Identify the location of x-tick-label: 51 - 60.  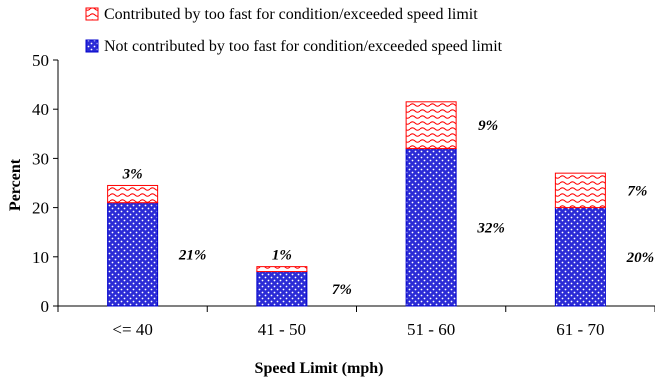
(431, 329).